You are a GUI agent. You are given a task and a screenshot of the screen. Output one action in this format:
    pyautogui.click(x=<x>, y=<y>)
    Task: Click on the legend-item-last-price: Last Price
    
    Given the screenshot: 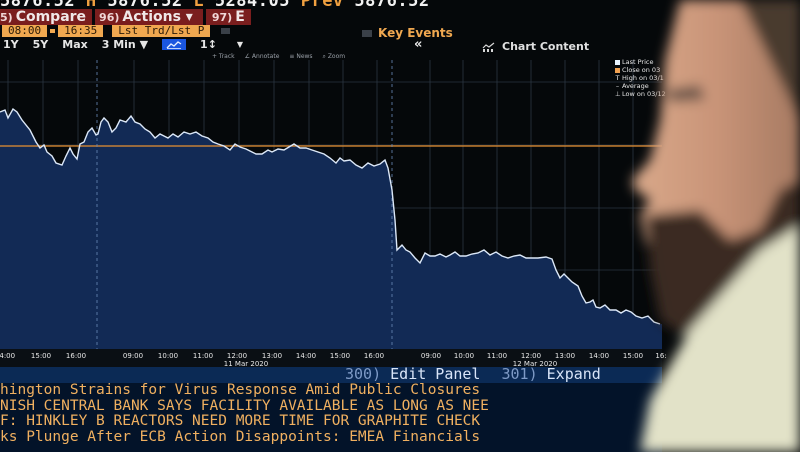 What is the action you would take?
    pyautogui.click(x=640, y=62)
    